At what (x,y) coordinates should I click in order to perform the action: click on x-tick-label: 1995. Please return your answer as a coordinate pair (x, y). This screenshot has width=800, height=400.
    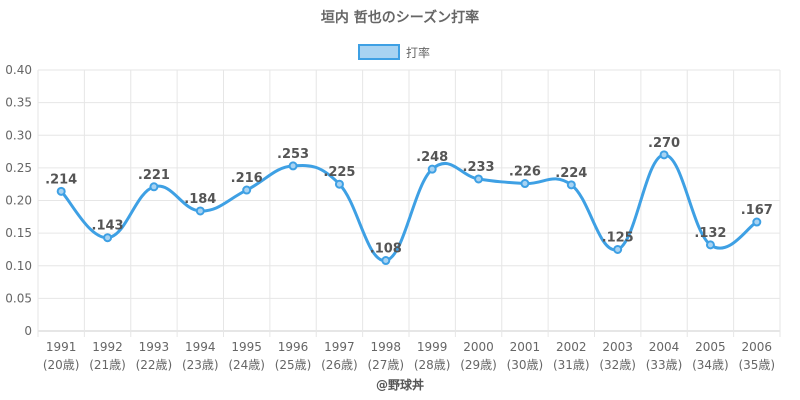
    Looking at the image, I should click on (246, 347).